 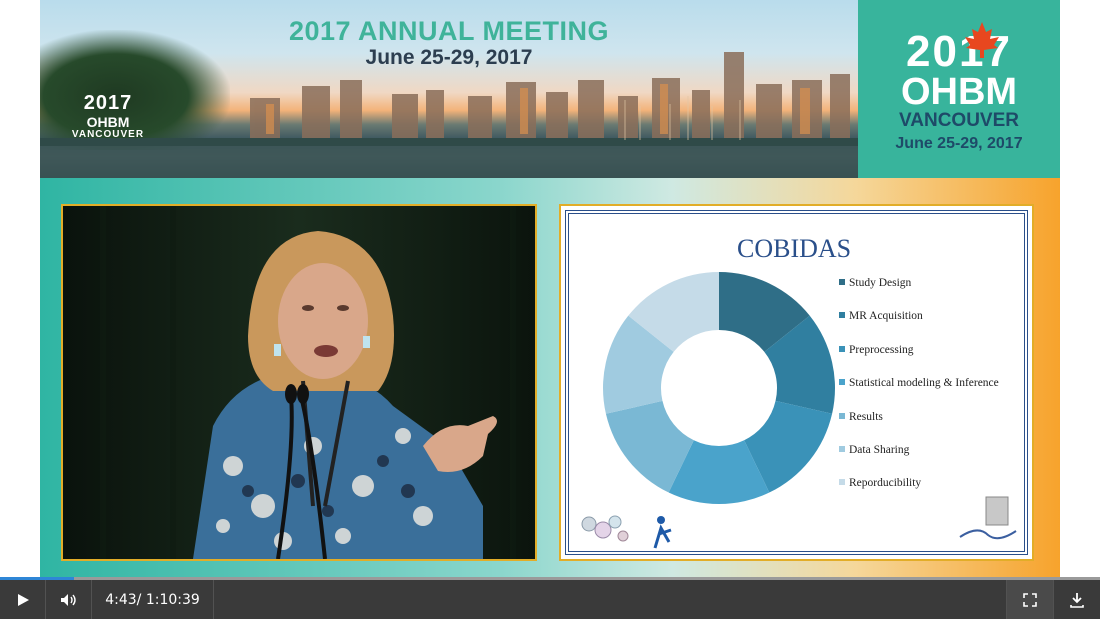 I want to click on play-icon, so click(x=23, y=599).